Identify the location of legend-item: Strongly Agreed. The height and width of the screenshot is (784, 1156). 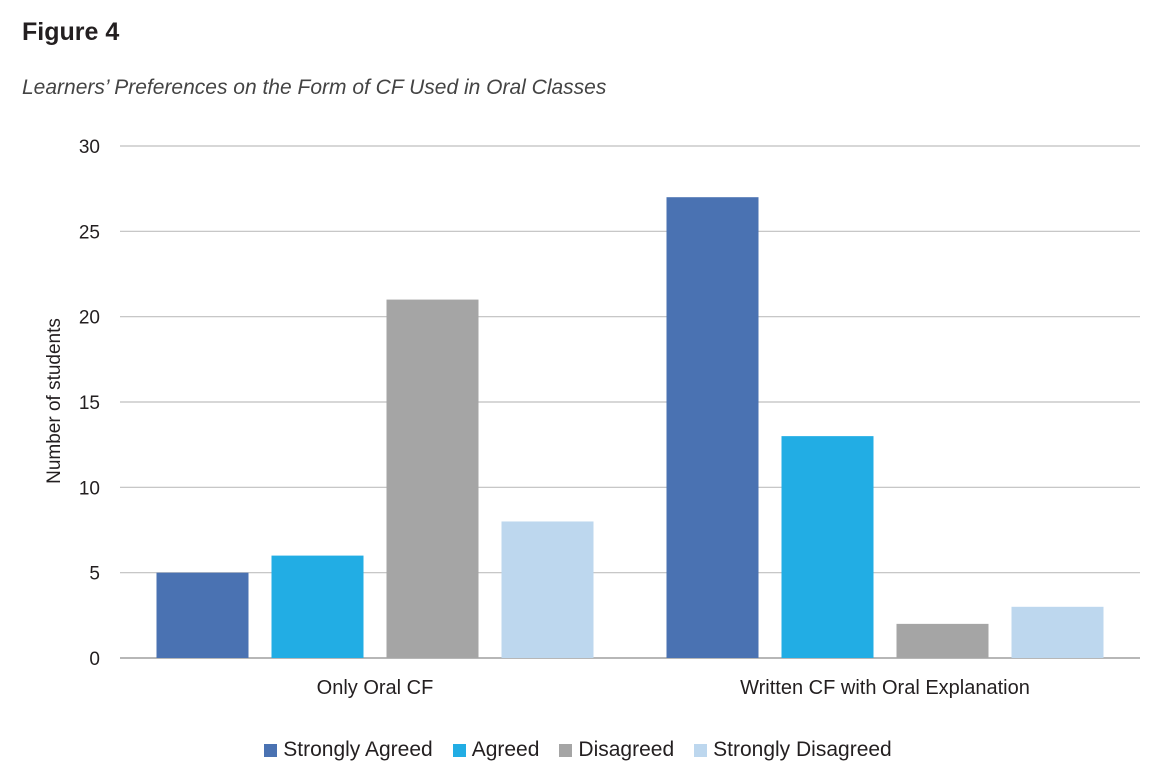
(348, 750).